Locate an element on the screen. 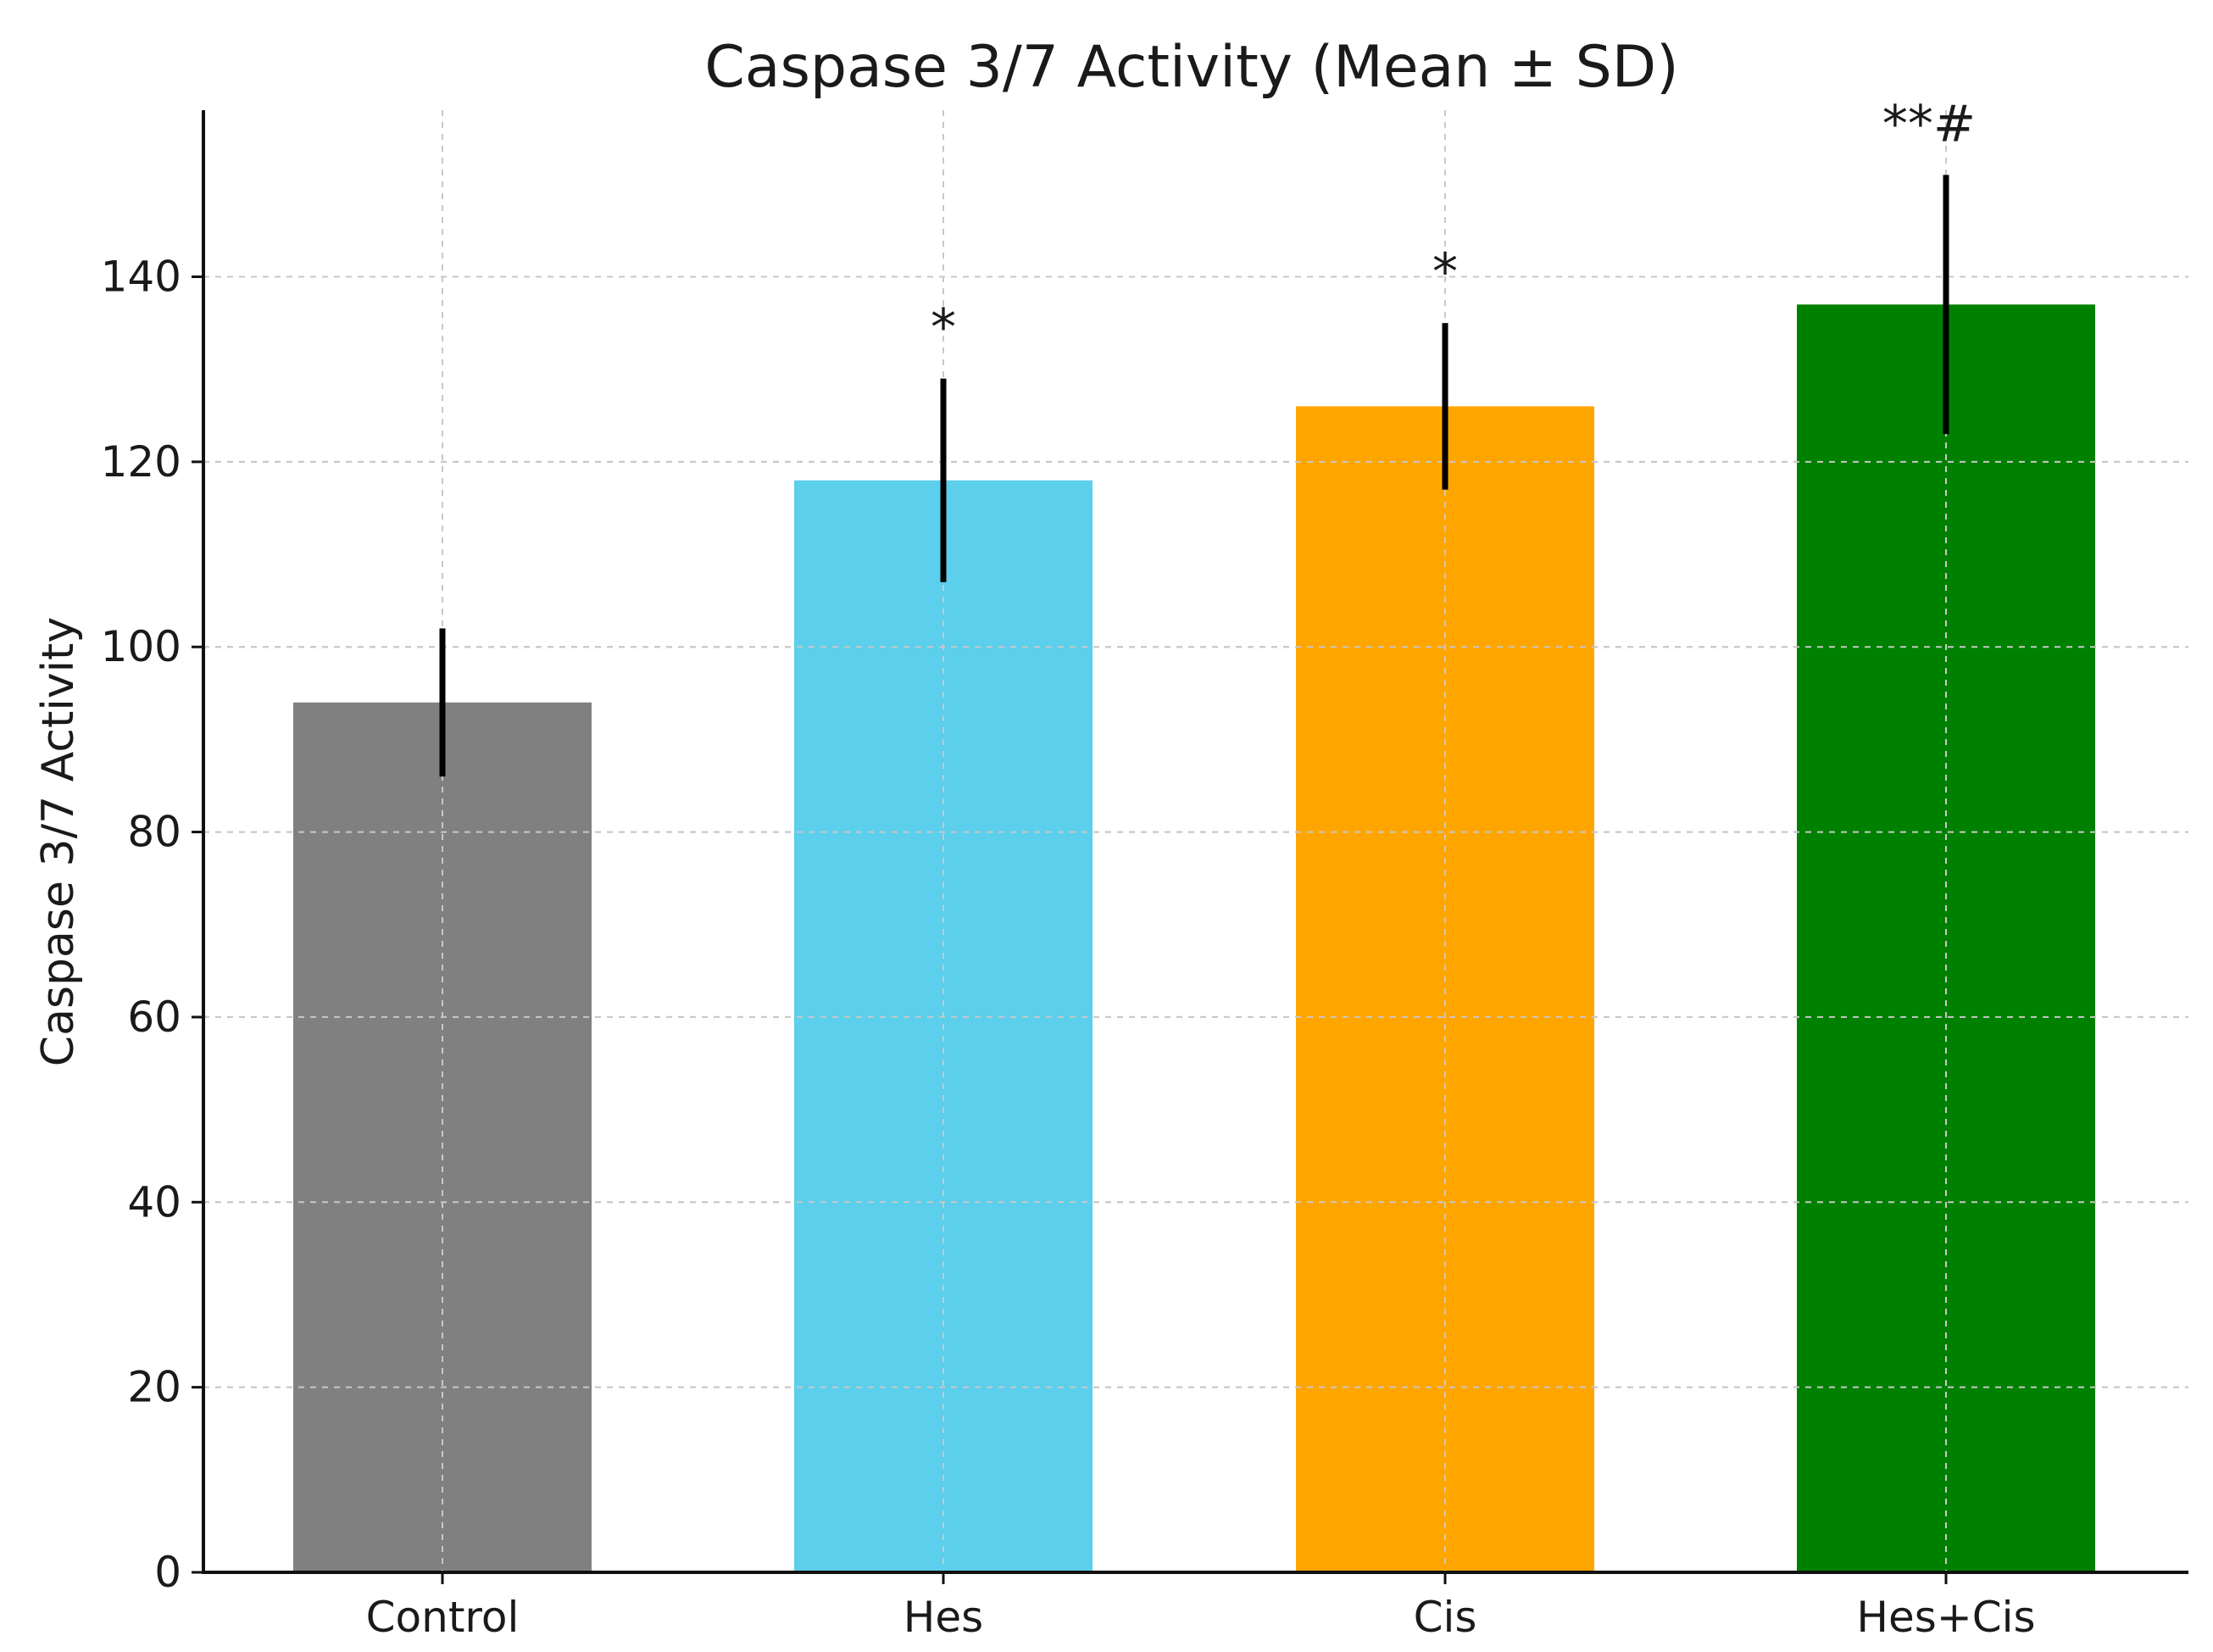 Image resolution: width=2213 pixels, height=1652 pixels. y-tick-label: 100 is located at coordinates (141, 646).